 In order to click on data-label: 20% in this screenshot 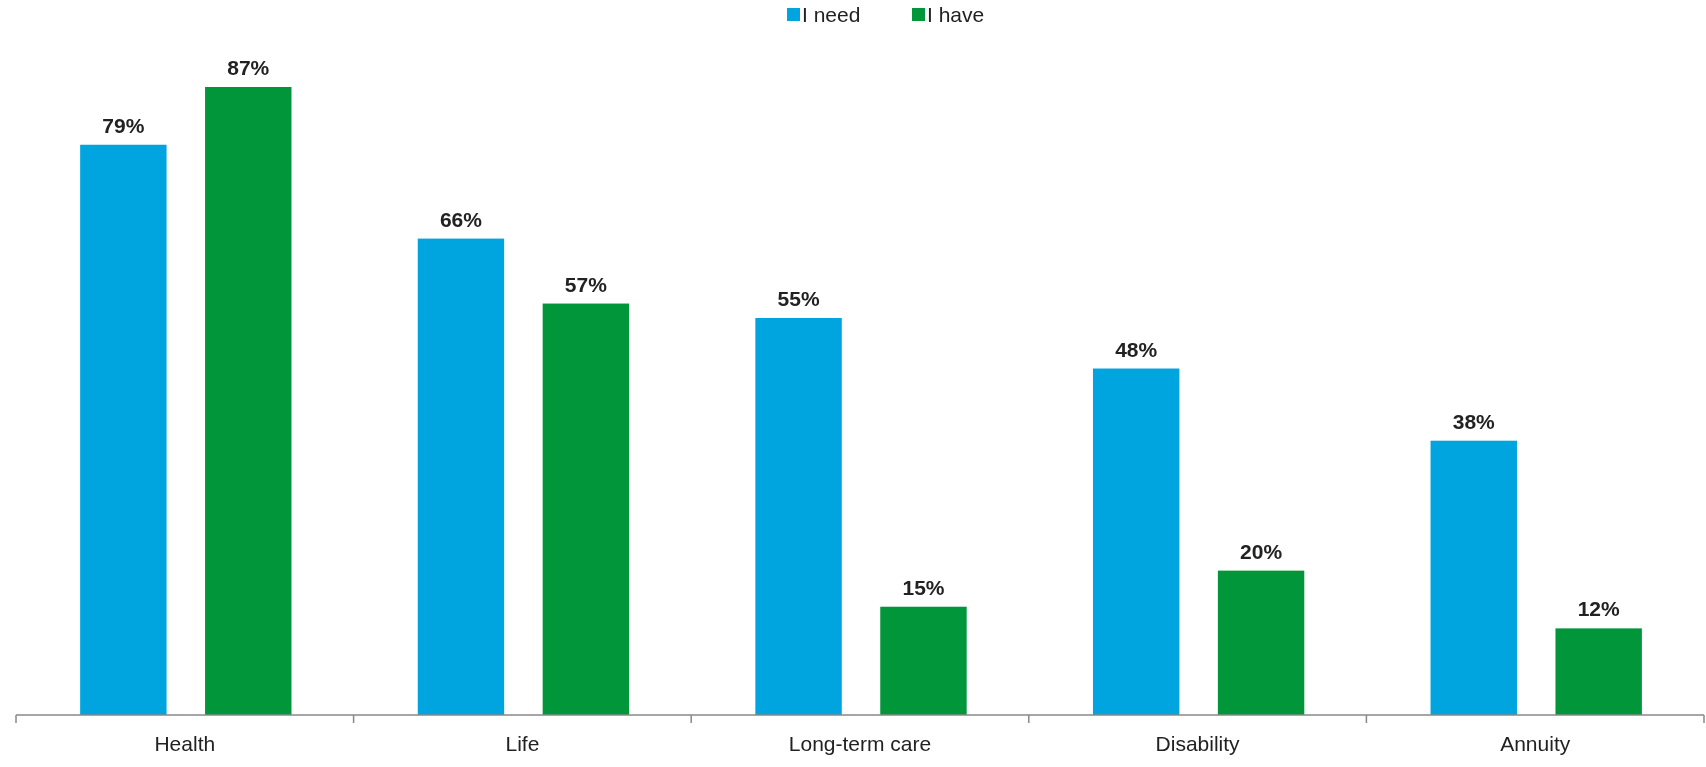, I will do `click(1261, 551)`.